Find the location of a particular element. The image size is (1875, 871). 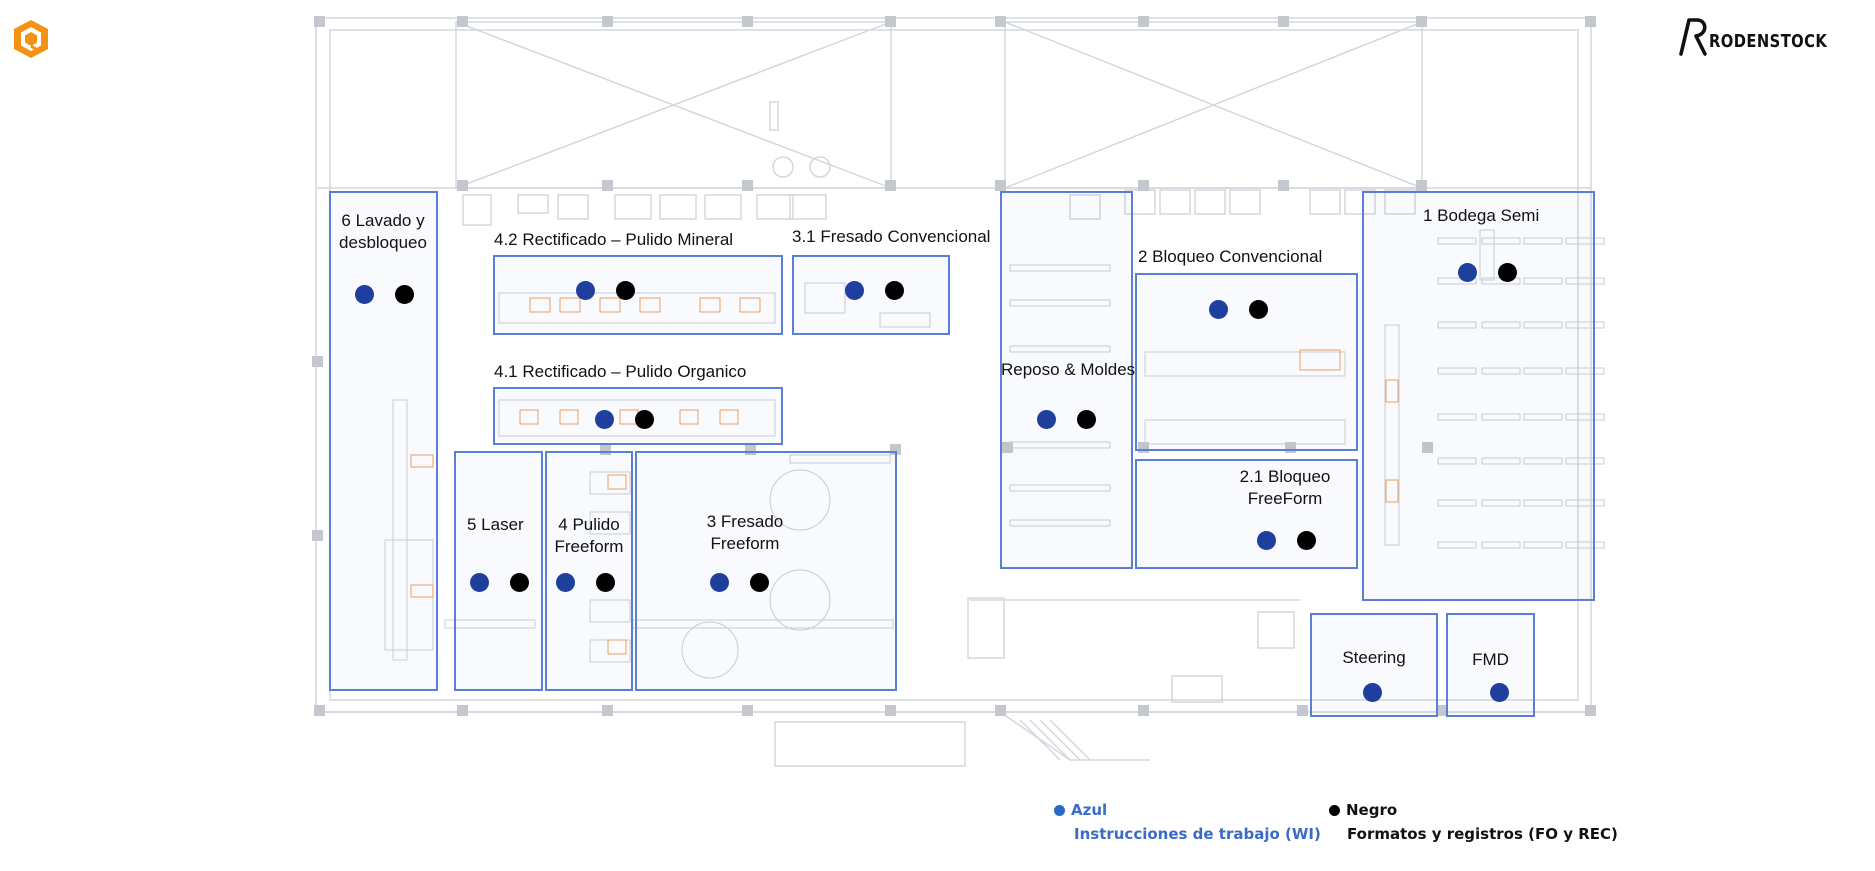

zone-label-3-1: 3.1 Fresado Convencional is located at coordinates (891, 236).